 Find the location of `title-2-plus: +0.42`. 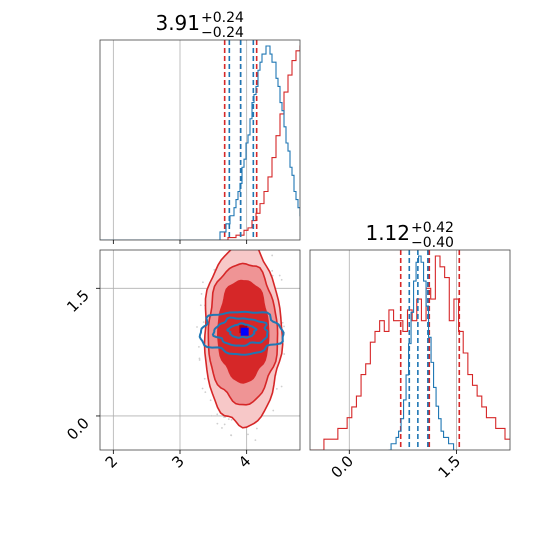

title-2-plus: +0.42 is located at coordinates (432, 228).